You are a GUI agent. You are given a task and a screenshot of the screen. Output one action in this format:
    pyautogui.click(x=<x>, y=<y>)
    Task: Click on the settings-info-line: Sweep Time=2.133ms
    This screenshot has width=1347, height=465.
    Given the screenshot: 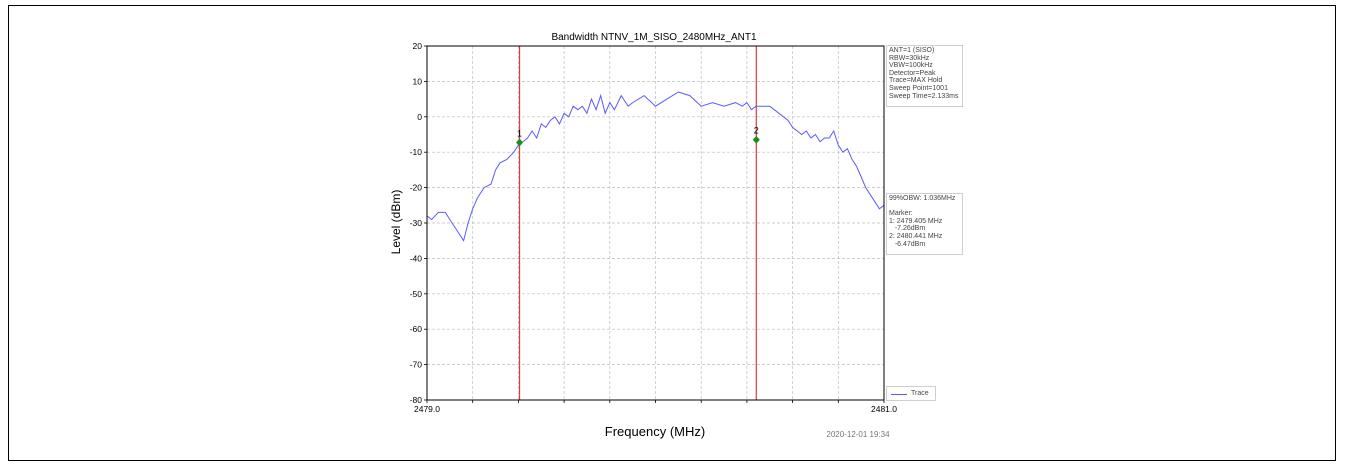 What is the action you would take?
    pyautogui.click(x=924, y=96)
    